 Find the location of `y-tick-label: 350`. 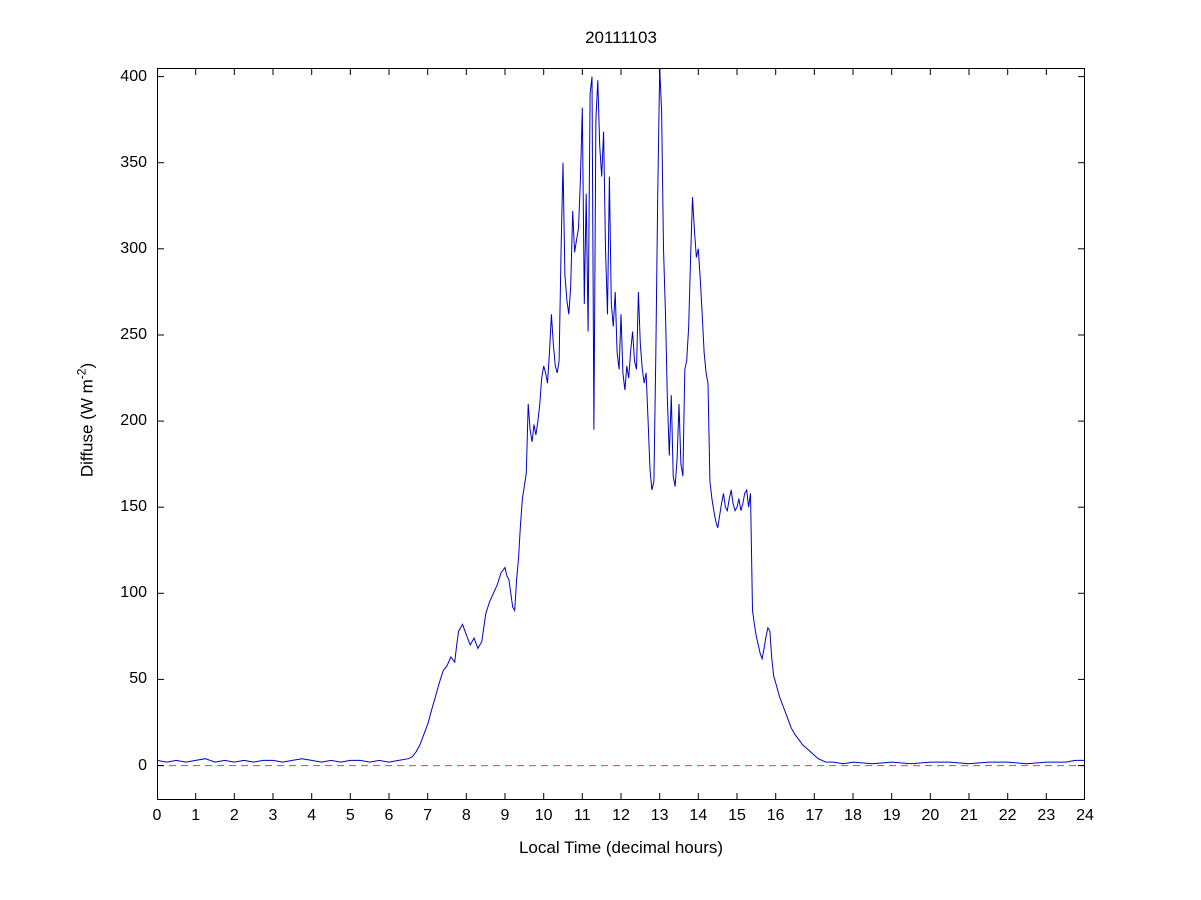

y-tick-label: 350 is located at coordinates (133, 162).